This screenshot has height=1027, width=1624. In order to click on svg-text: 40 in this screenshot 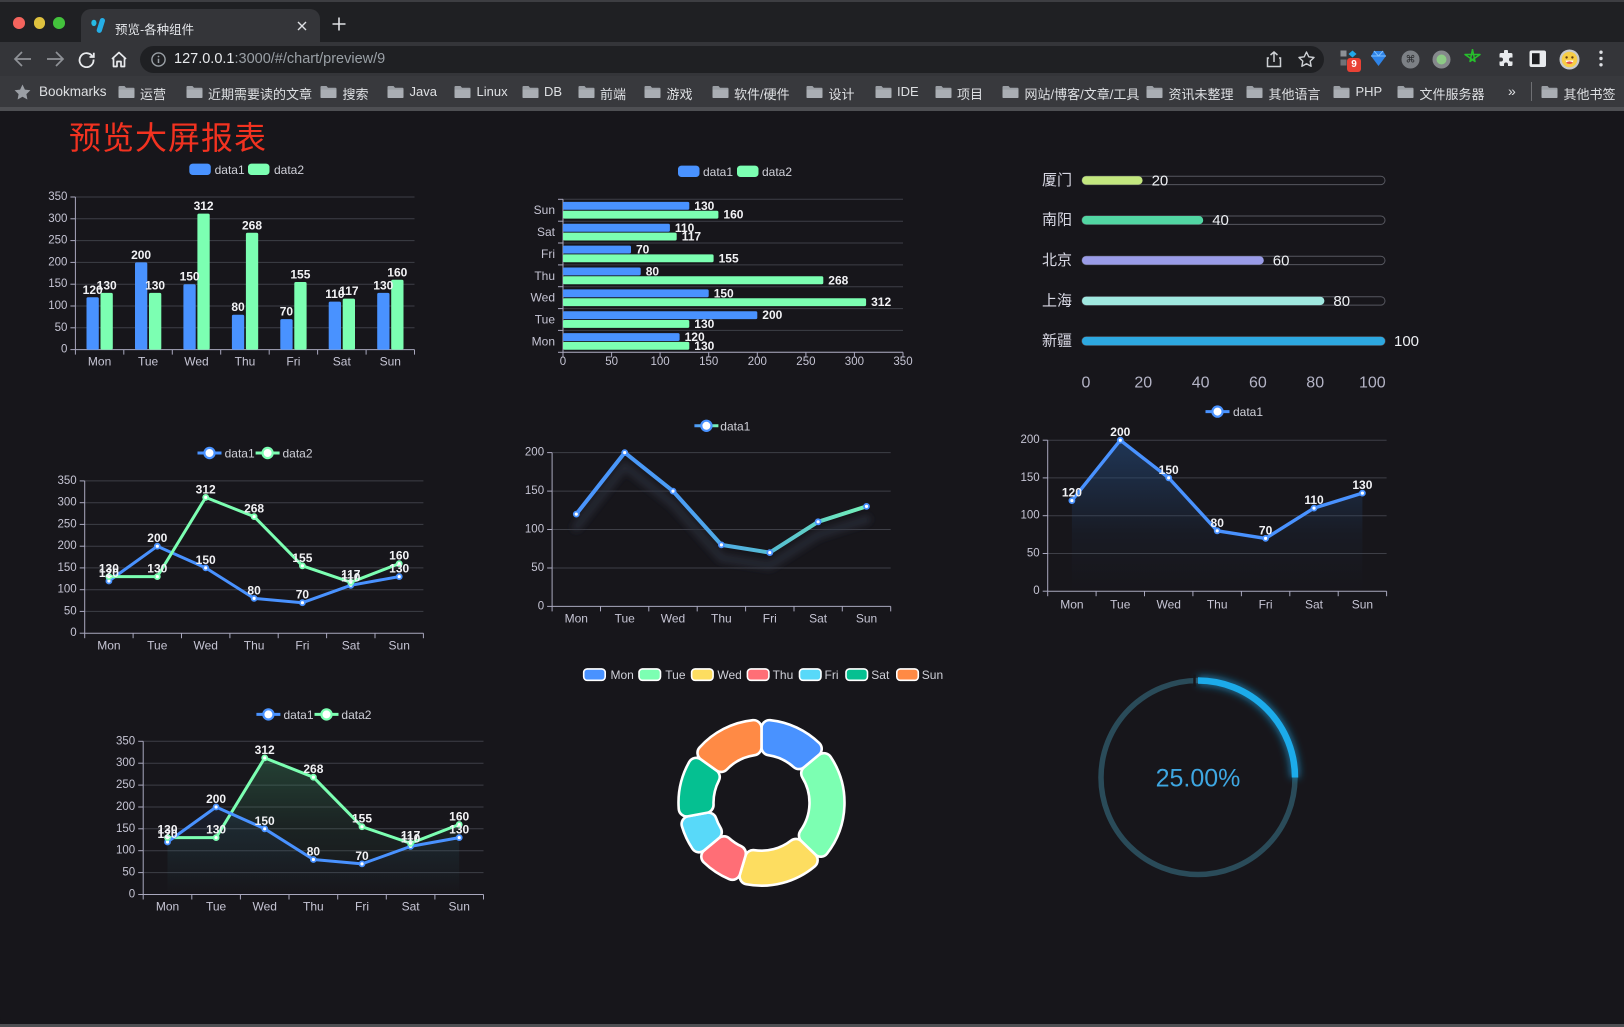, I will do `click(1201, 383)`.